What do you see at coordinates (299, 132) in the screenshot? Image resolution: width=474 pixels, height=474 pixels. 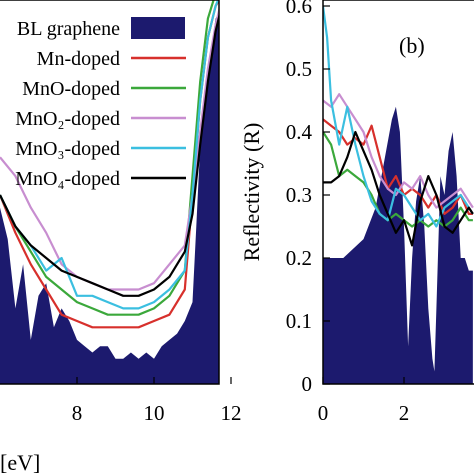 I see `y-tick-label: 0.4` at bounding box center [299, 132].